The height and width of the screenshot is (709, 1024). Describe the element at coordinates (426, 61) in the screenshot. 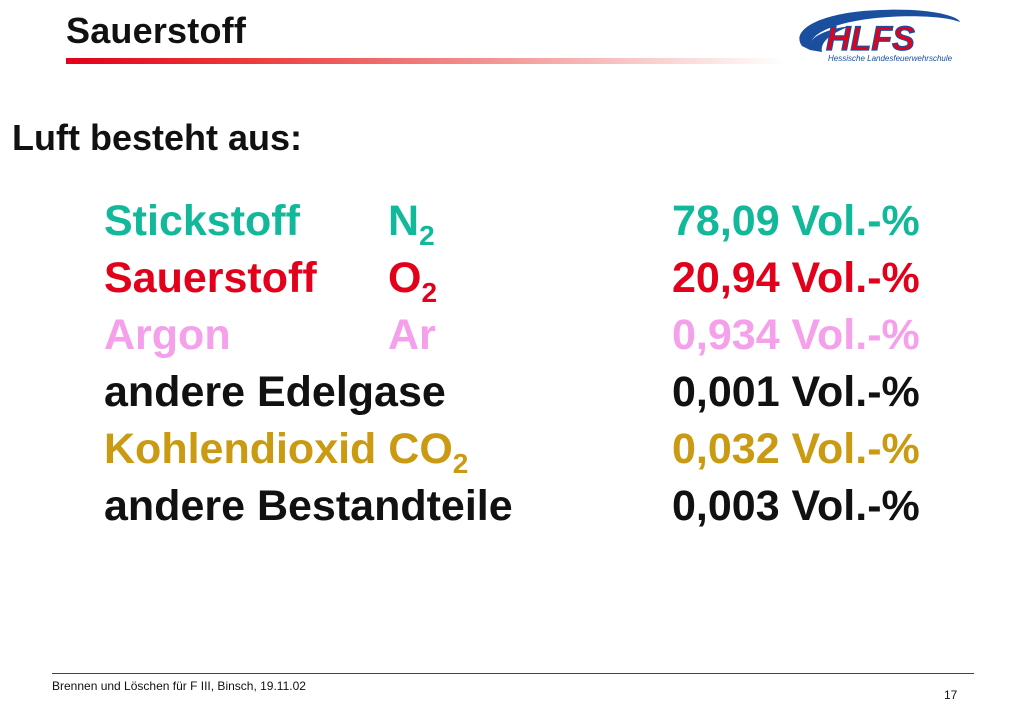

I see `title-rule` at that location.